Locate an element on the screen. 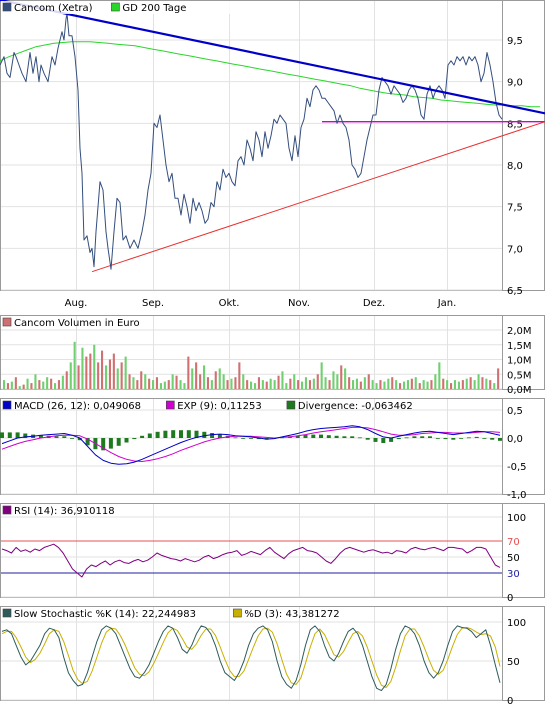  stoch-tick-label: 50 is located at coordinates (513, 662).